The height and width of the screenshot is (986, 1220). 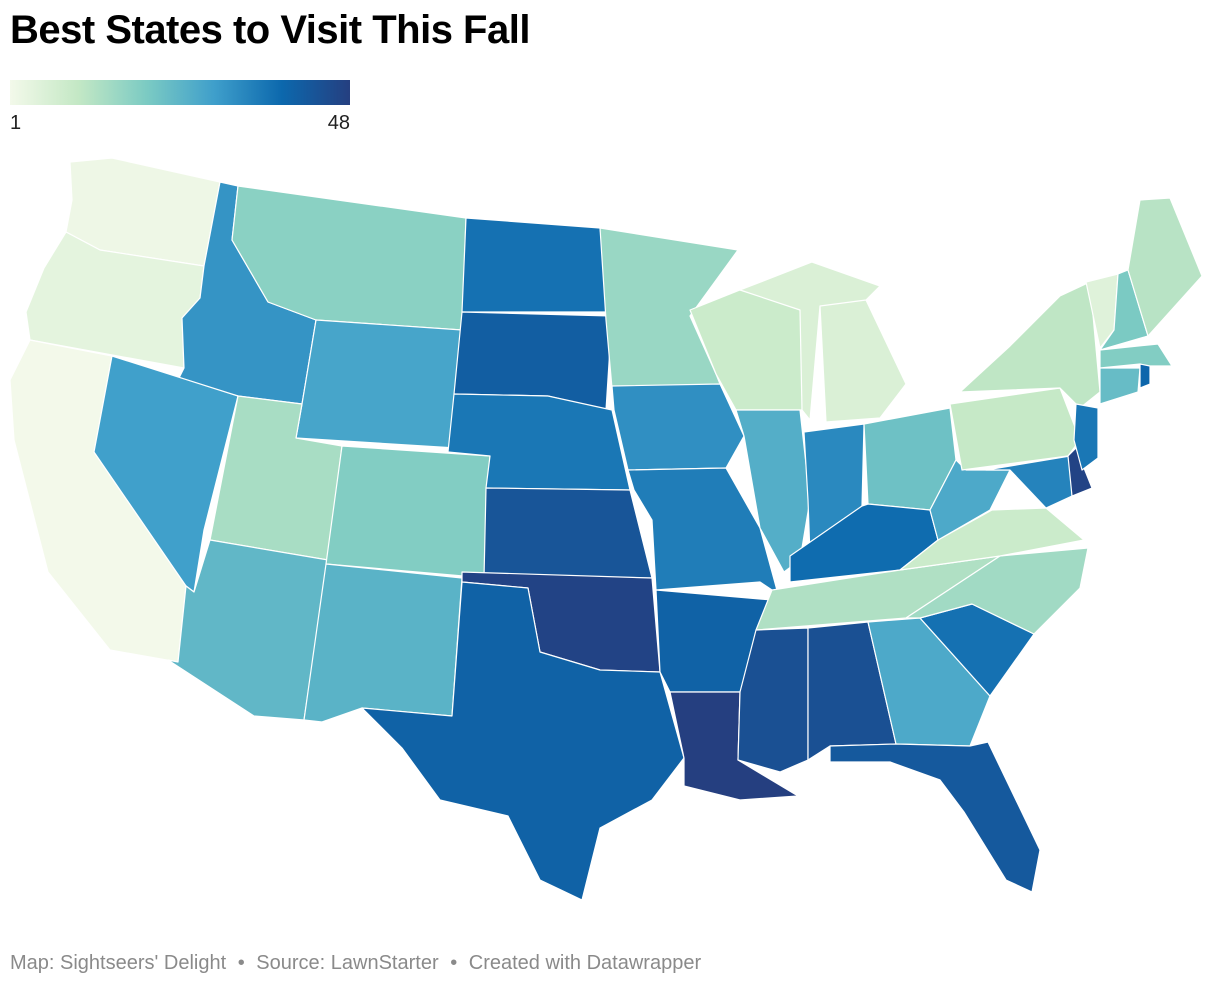 I want to click on state-nc, so click(x=997, y=591).